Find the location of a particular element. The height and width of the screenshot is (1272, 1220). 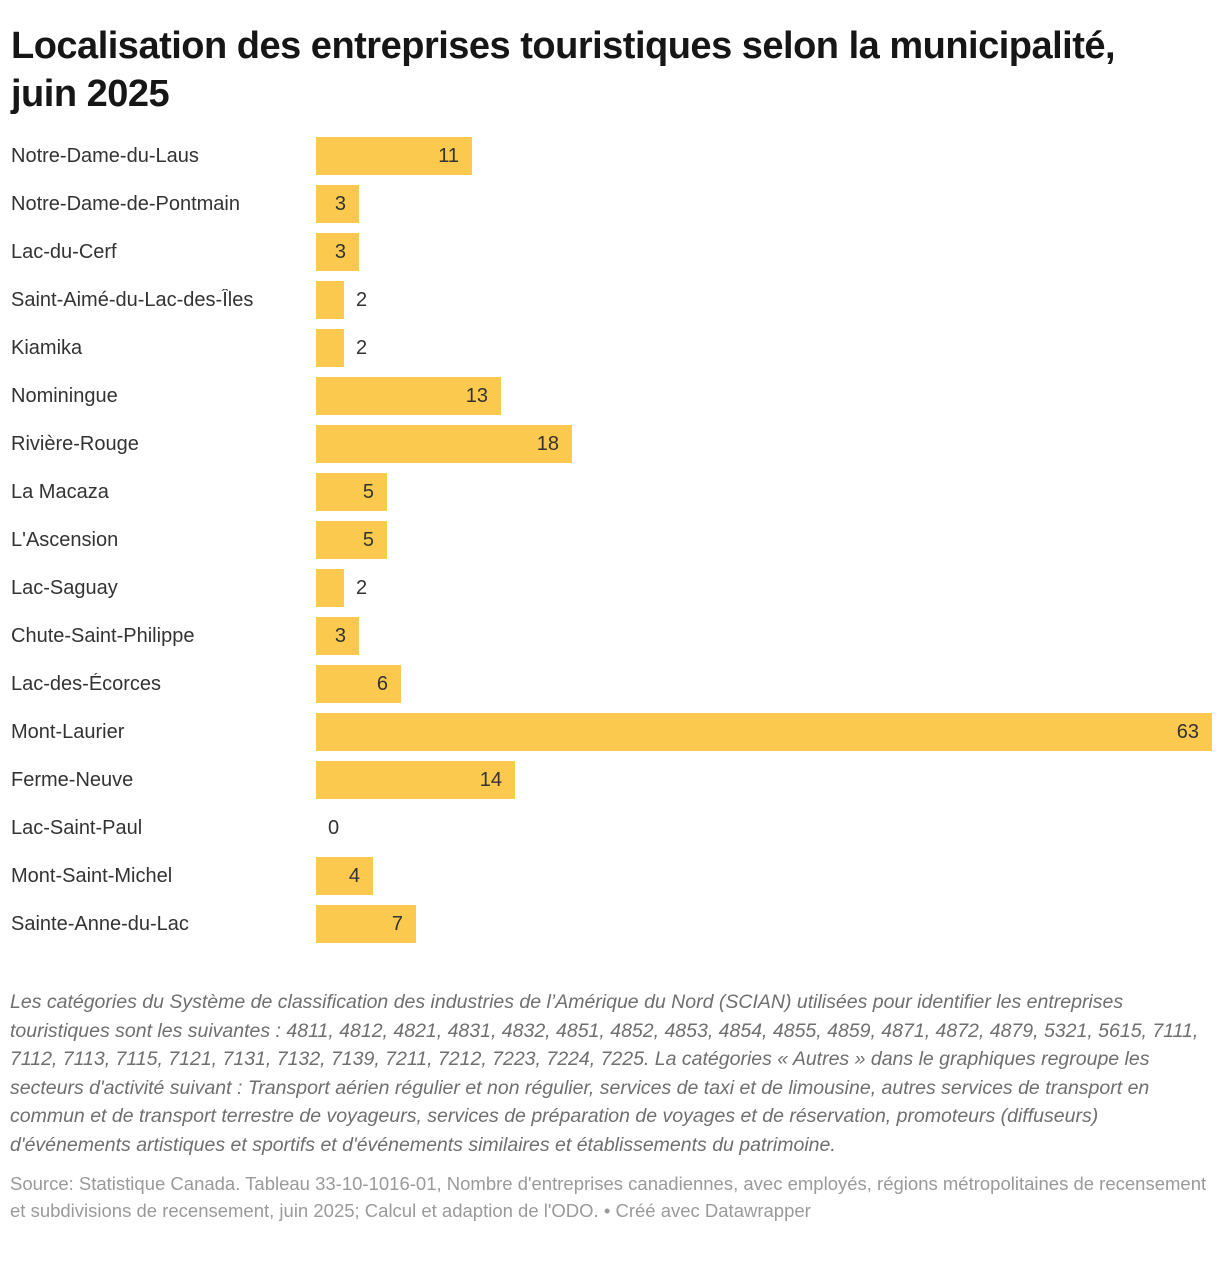

value-label: 18 is located at coordinates (547, 444).